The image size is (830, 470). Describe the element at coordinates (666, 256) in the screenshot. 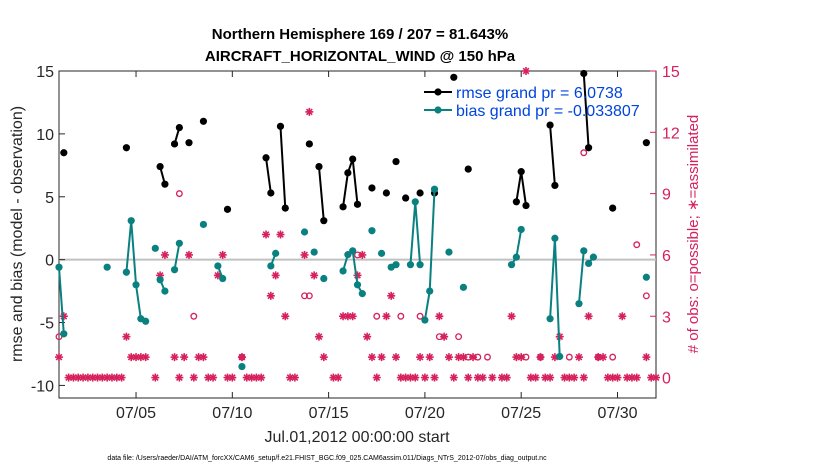

I see `y-right-tick-label: 6` at that location.